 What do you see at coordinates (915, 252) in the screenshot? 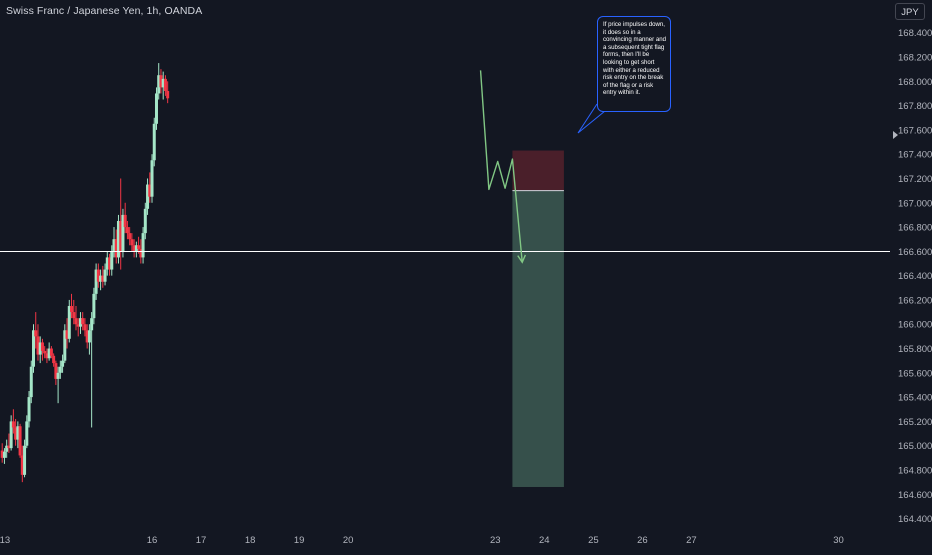
I see `price-tick-label: 166.600` at bounding box center [915, 252].